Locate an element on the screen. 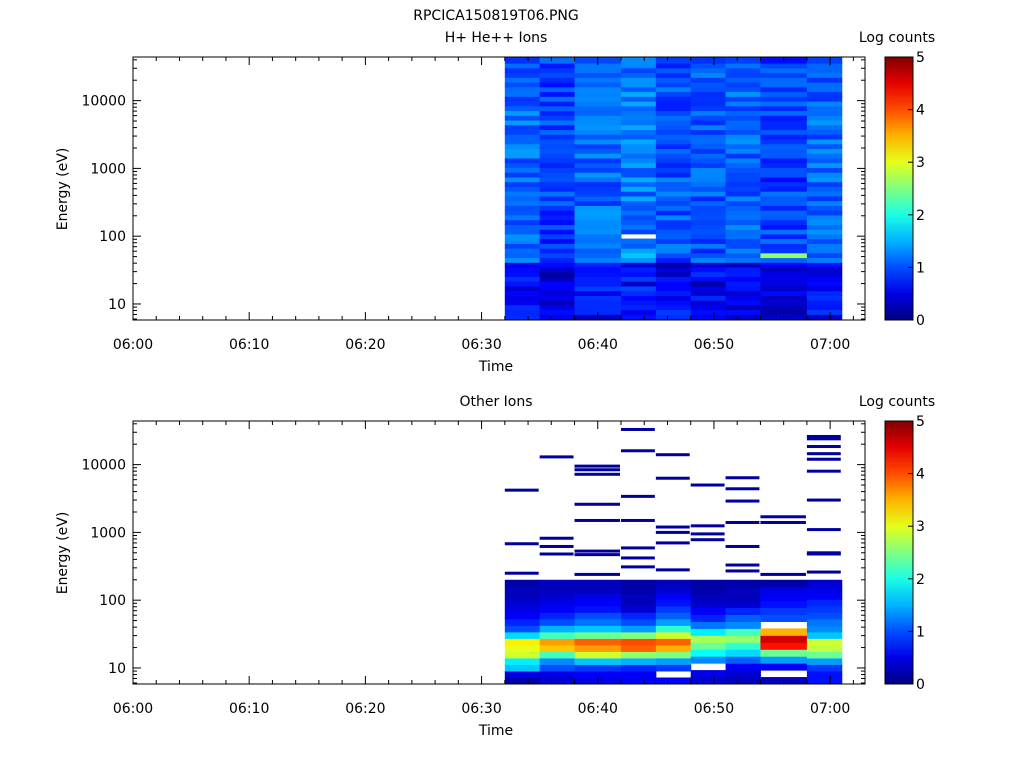 The height and width of the screenshot is (768, 1024). x-tick-label: 06:00 is located at coordinates (133, 709).